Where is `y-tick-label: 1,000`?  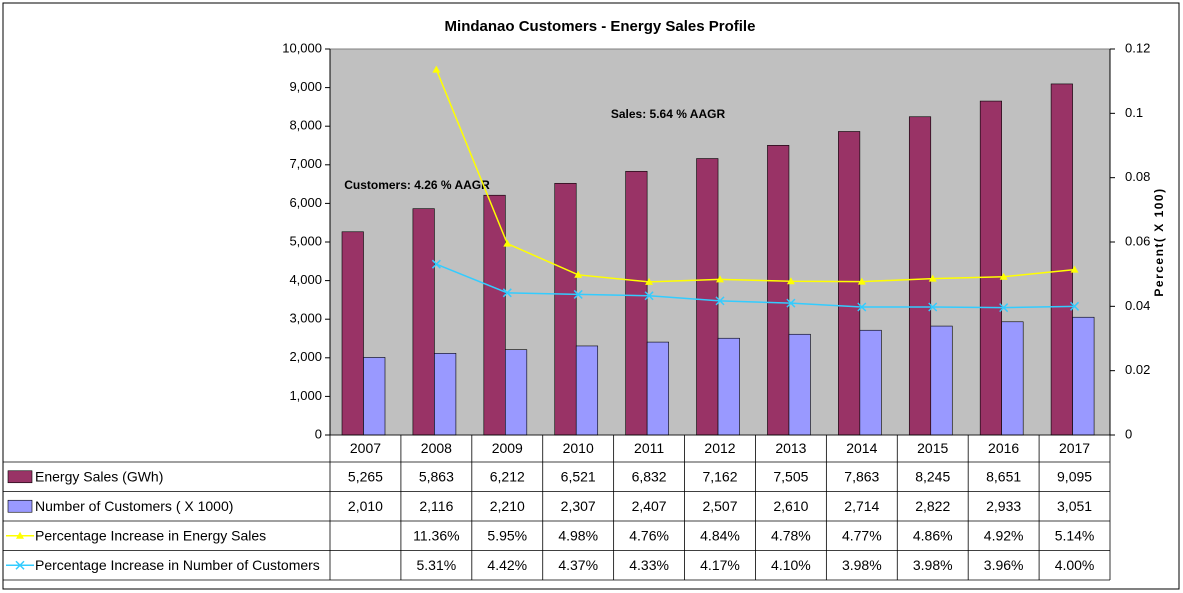
y-tick-label: 1,000 is located at coordinates (305, 395).